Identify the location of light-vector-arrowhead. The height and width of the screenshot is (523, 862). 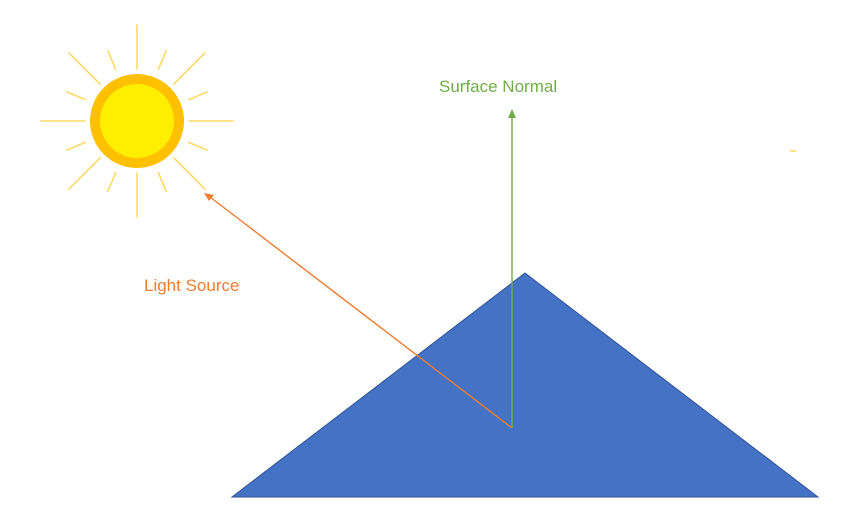
(209, 197).